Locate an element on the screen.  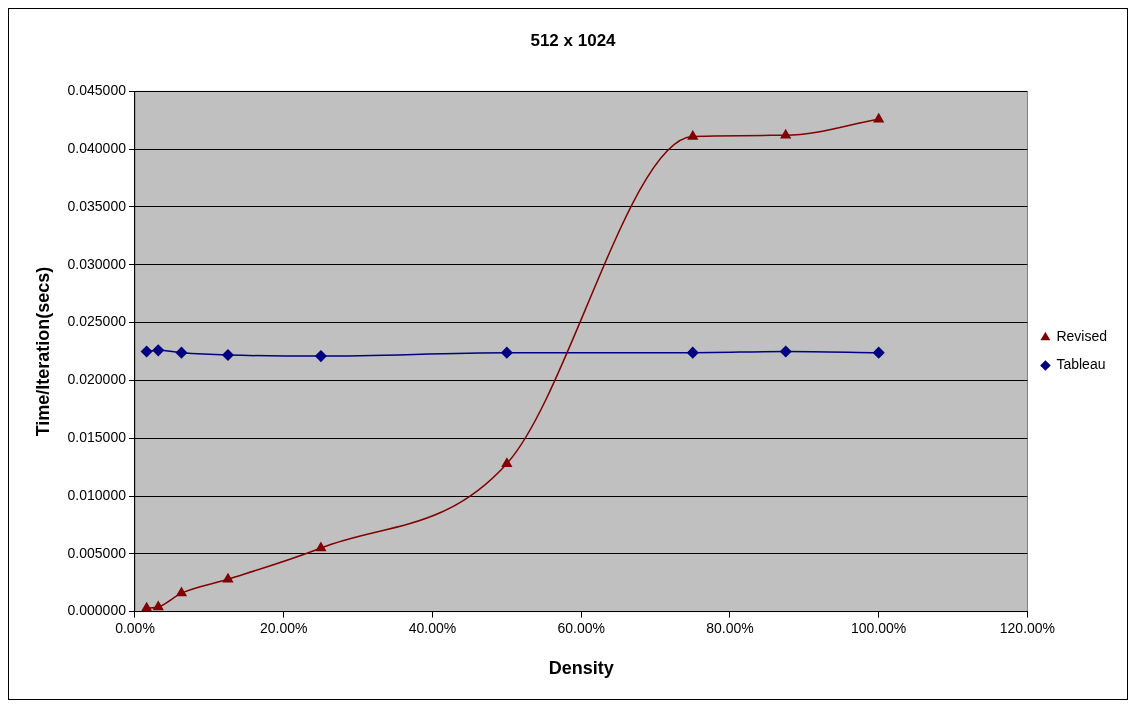
y-tick-label: 0.010000 is located at coordinates (97, 494).